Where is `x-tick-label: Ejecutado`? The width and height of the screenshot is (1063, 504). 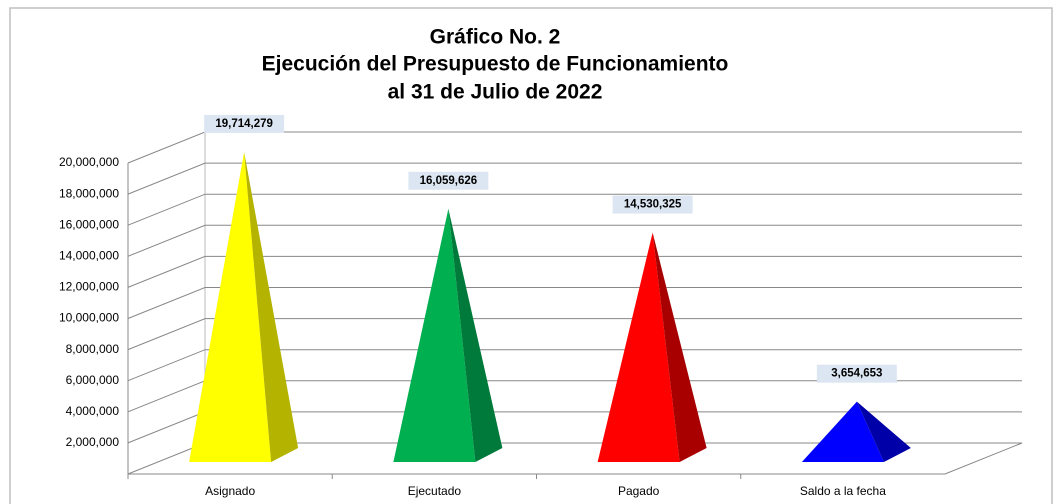
x-tick-label: Ejecutado is located at coordinates (435, 491).